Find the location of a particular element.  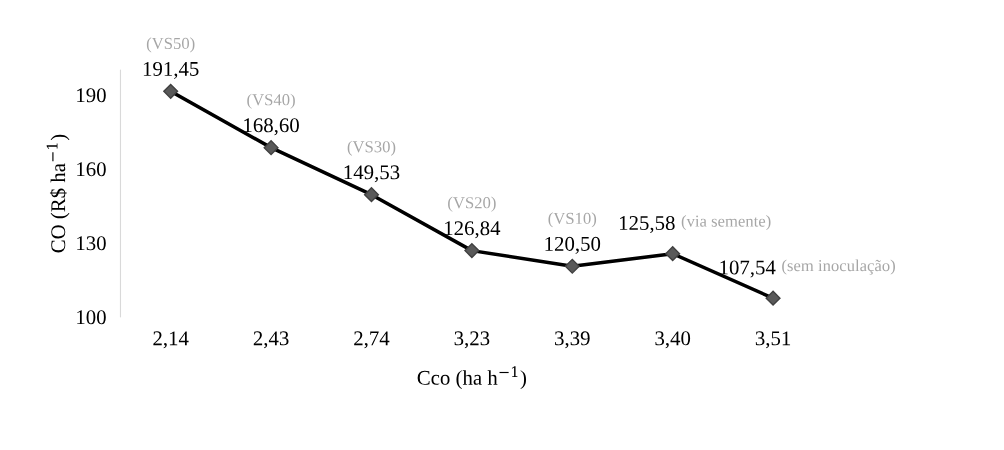

y-tick-label: 130 is located at coordinates (91, 243).